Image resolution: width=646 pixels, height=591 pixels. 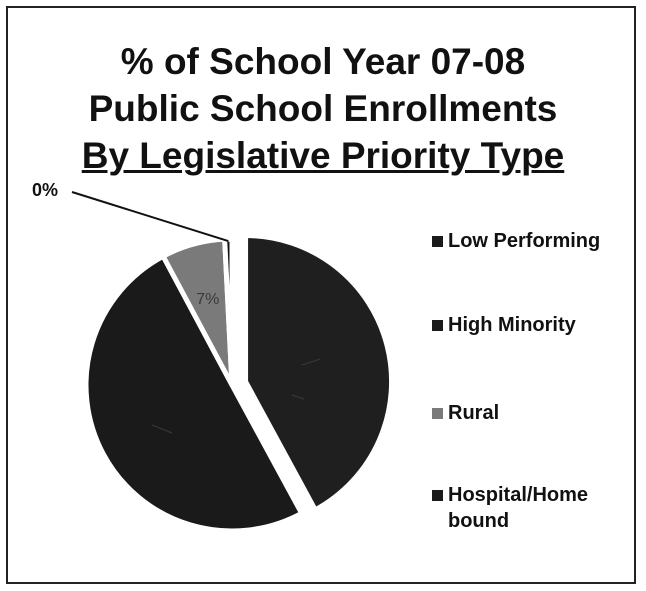 I want to click on legend-label-low-performing: Low Performing, so click(x=524, y=241).